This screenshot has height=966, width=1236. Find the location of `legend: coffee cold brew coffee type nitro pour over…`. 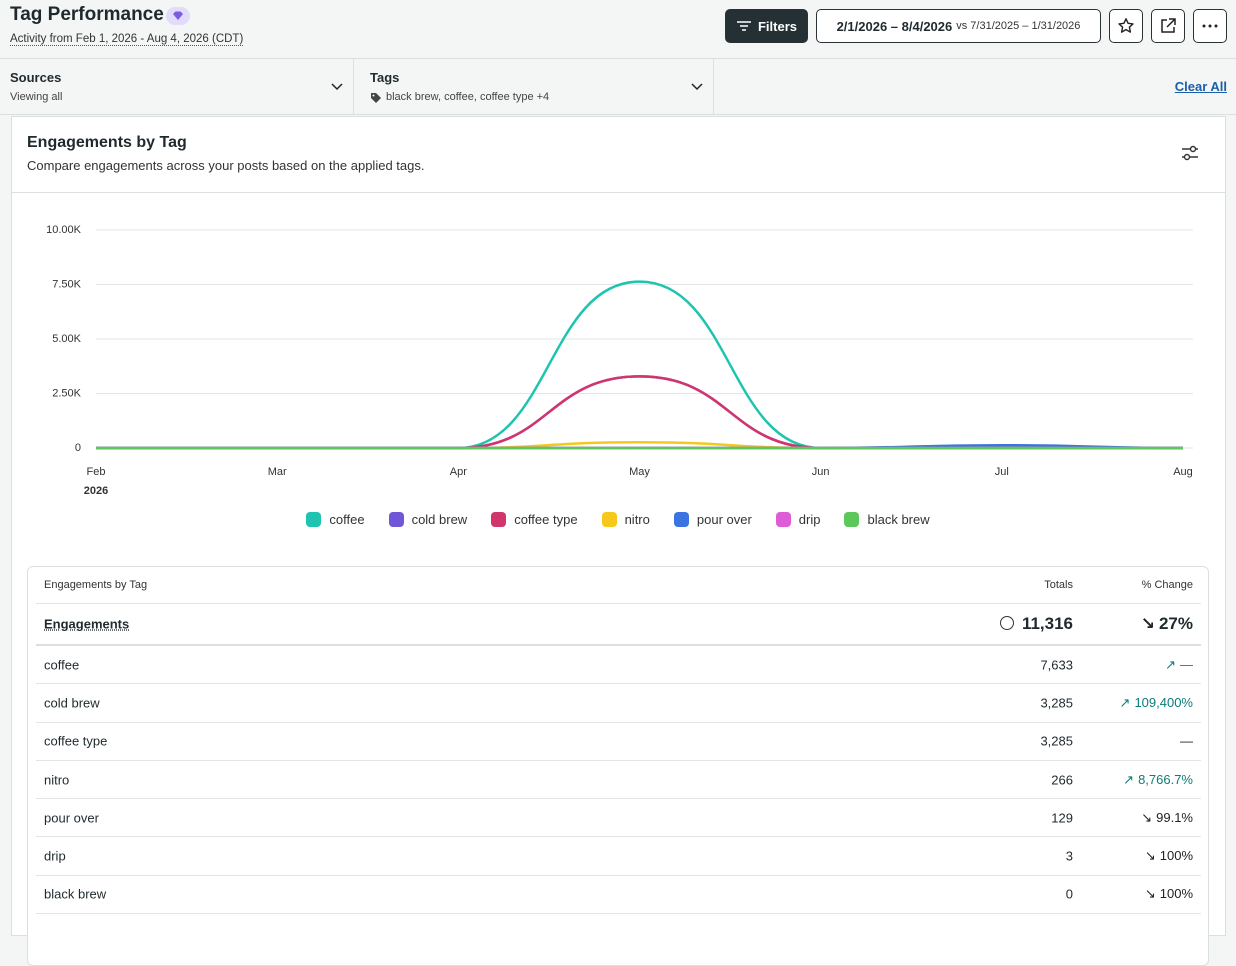

legend: coffee cold brew coffee type nitro pour over… is located at coordinates (618, 519).